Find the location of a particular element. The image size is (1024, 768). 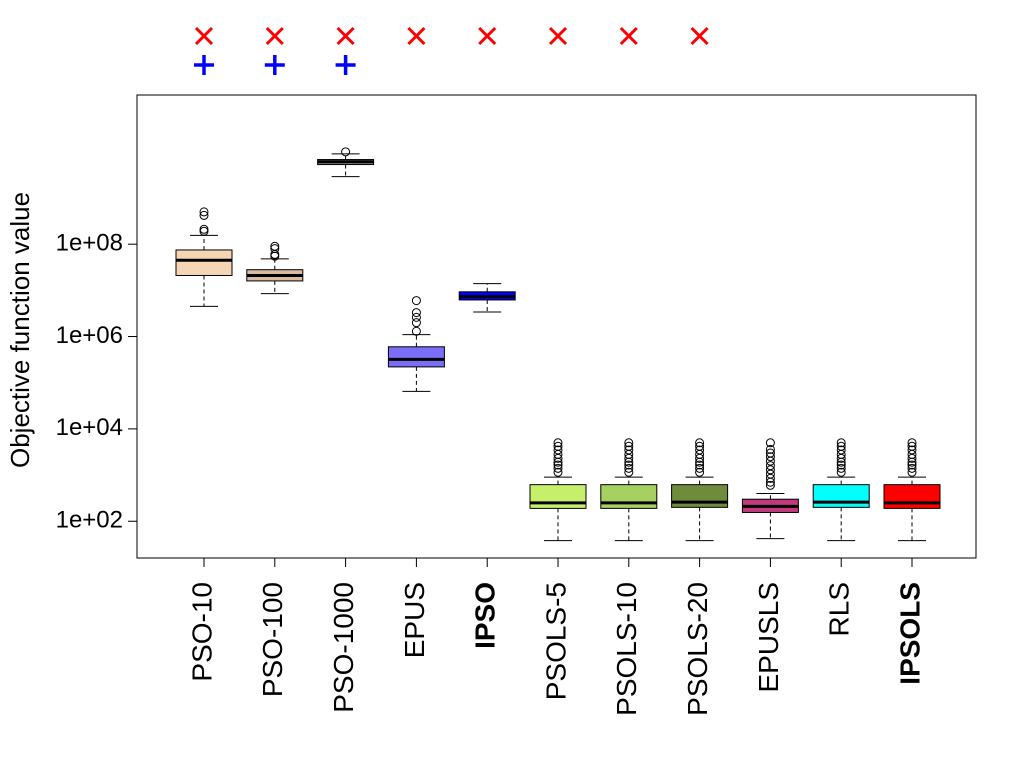

x-category-label: PSO-1000 is located at coordinates (343, 647).